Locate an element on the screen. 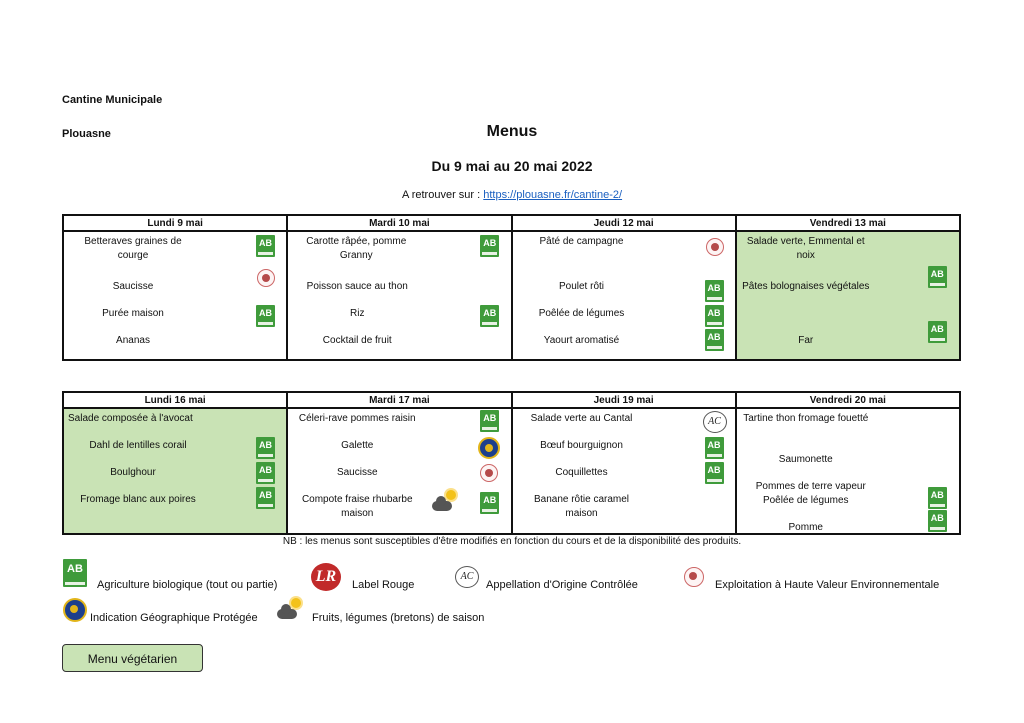 This screenshot has width=1024, height=723. town-name: Plouasne is located at coordinates (86, 134).